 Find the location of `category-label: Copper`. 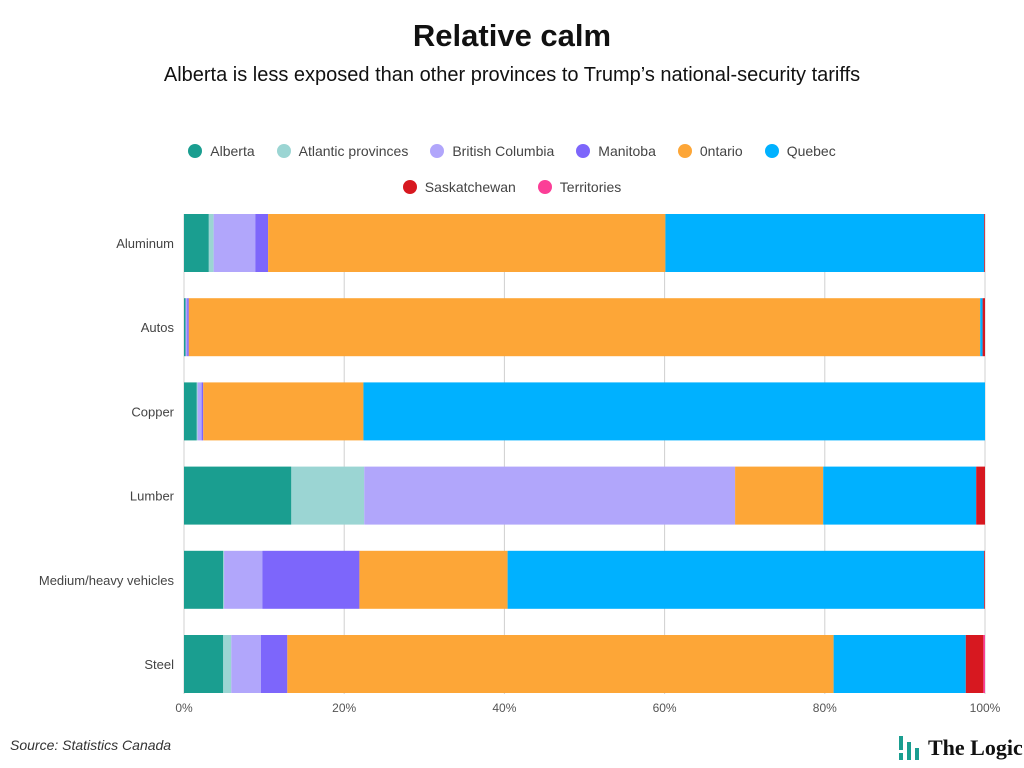

category-label: Copper is located at coordinates (152, 411).